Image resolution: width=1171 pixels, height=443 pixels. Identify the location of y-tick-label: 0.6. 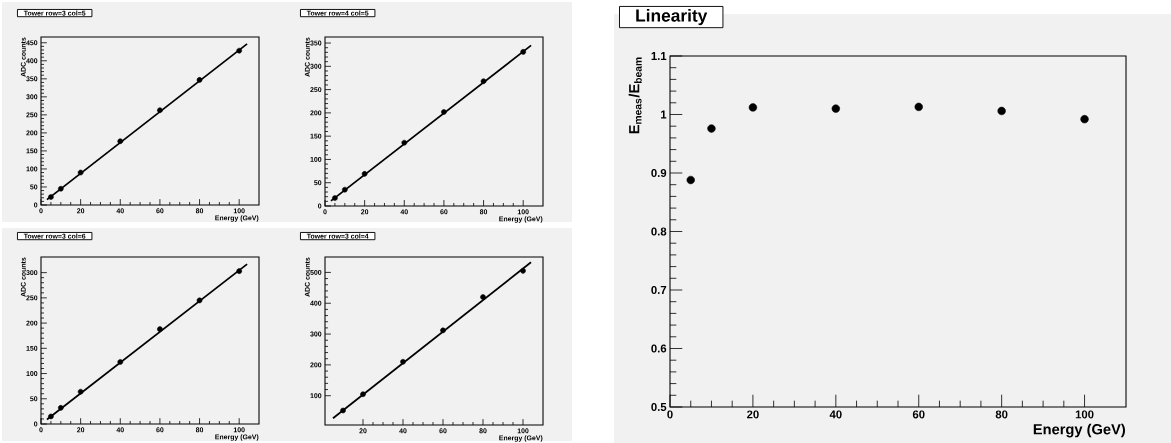
(659, 348).